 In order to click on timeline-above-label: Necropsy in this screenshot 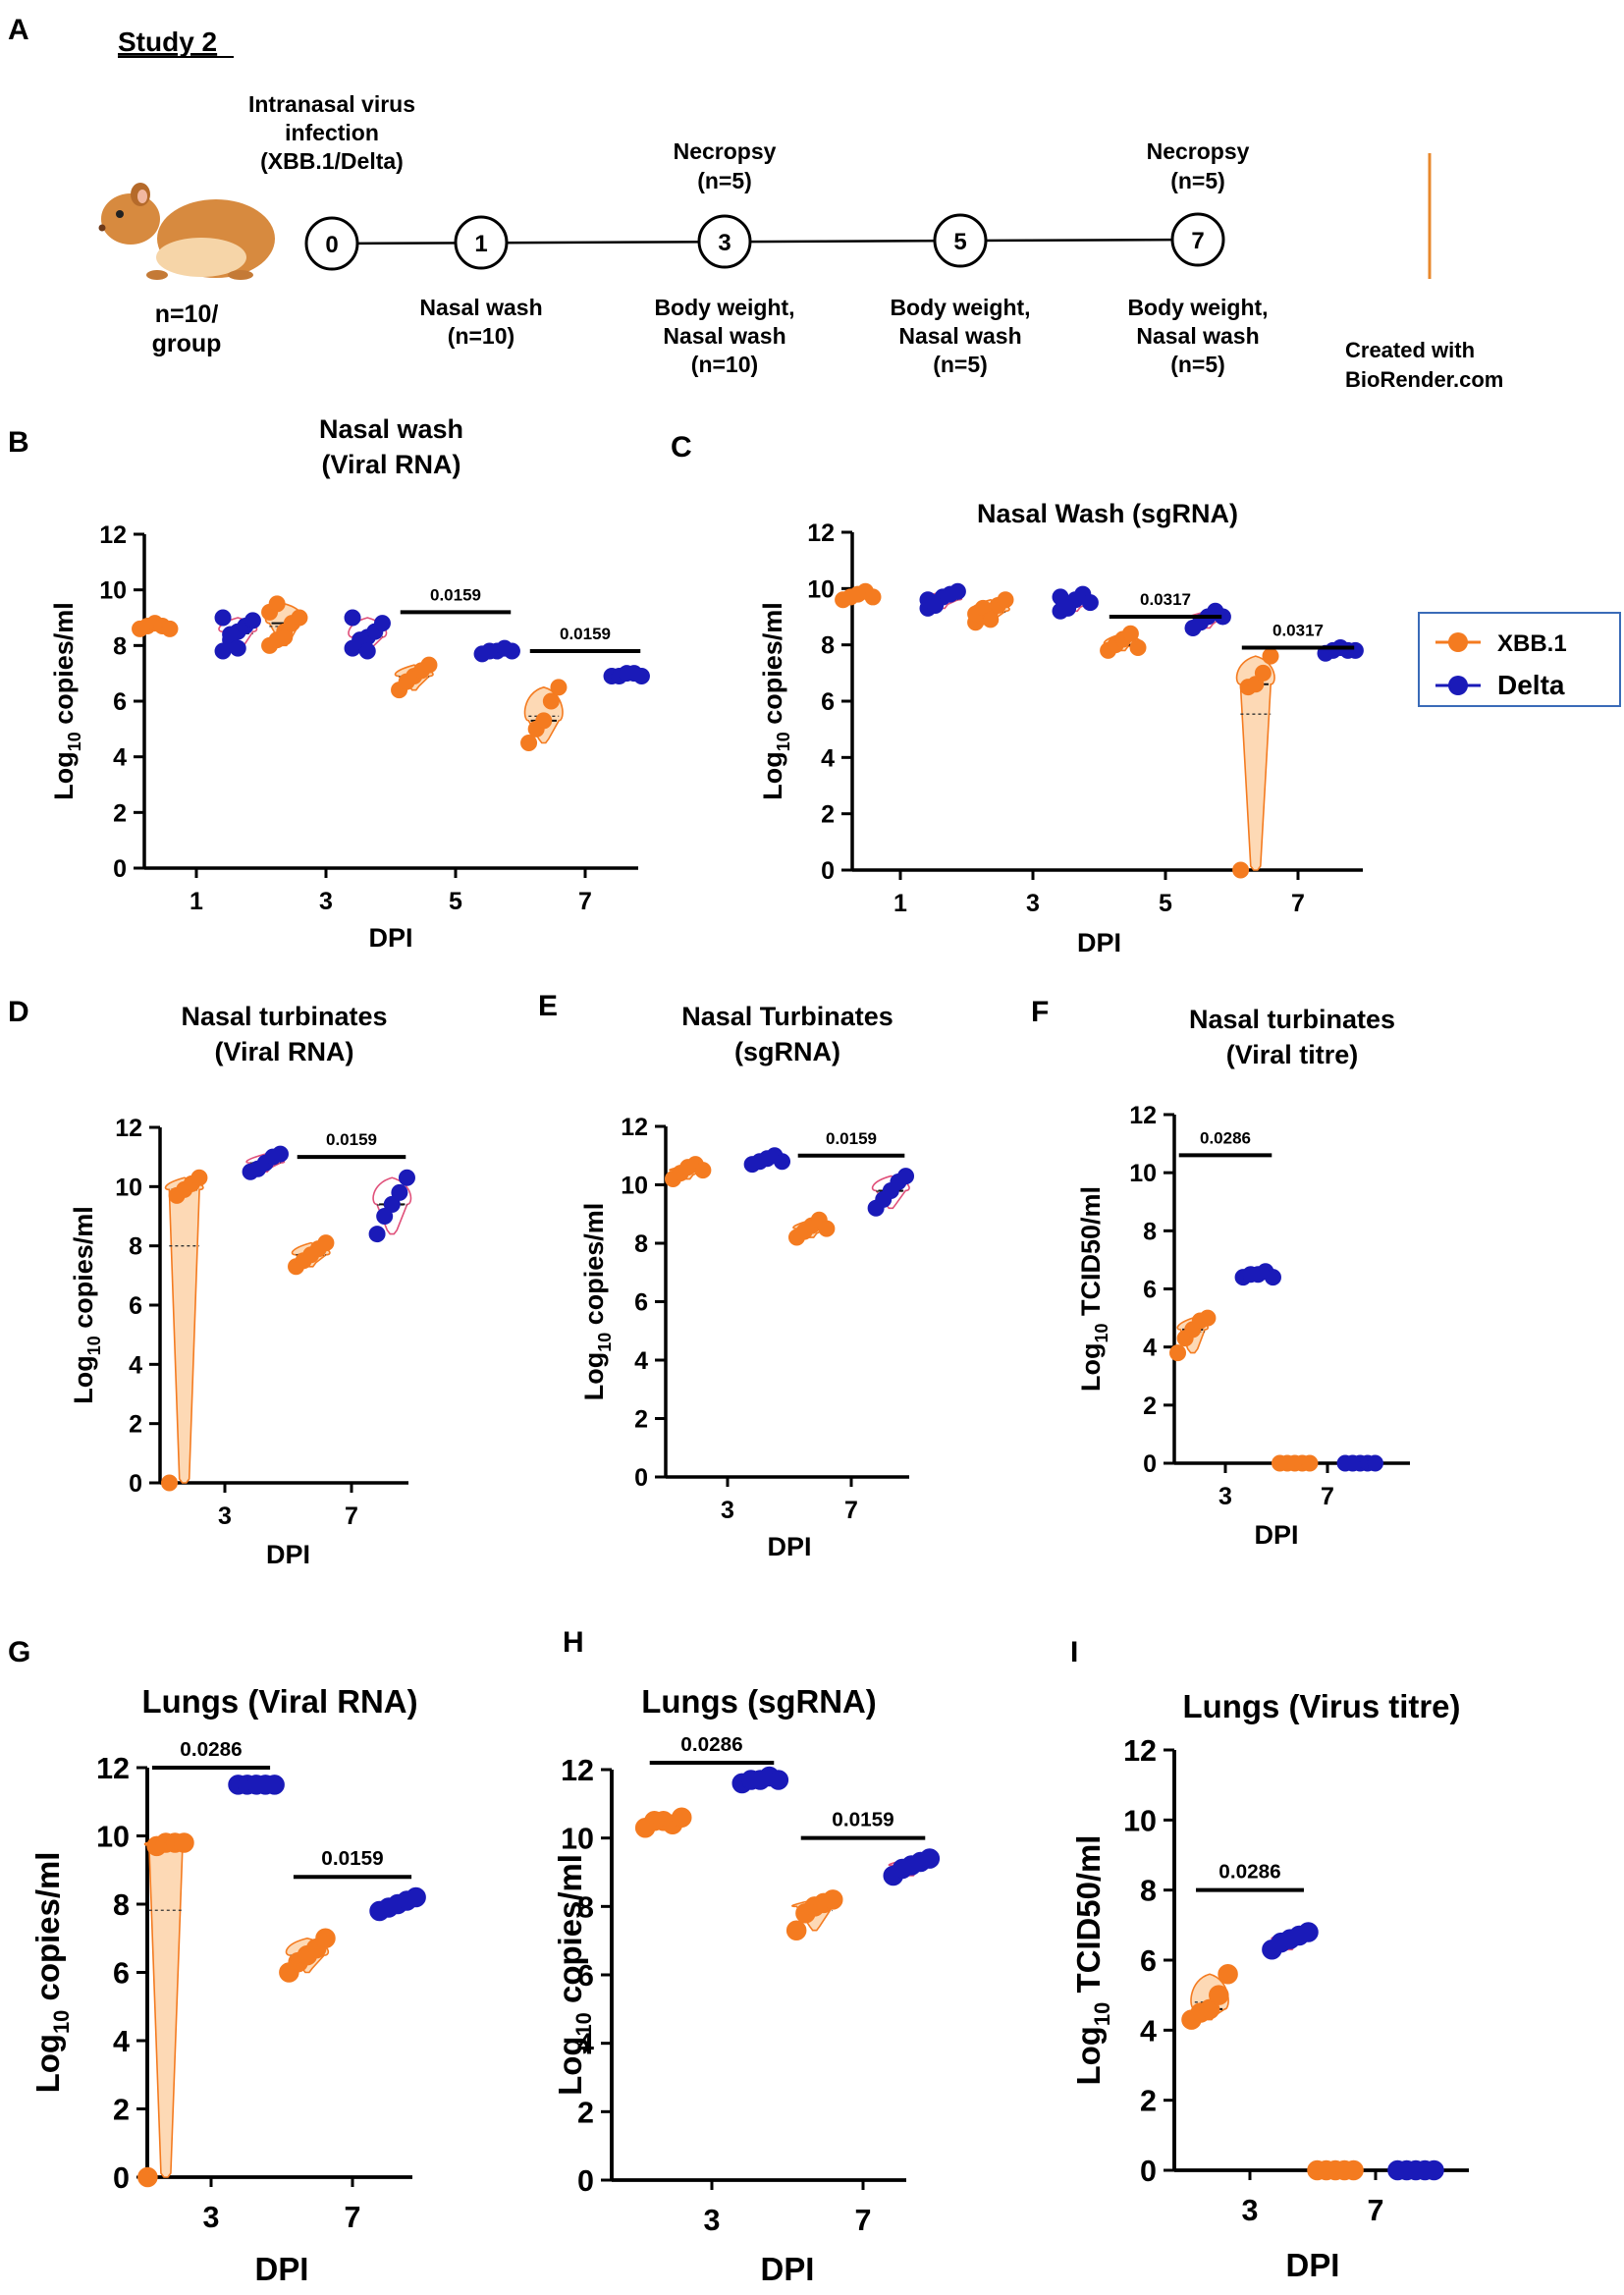, I will do `click(1198, 151)`.